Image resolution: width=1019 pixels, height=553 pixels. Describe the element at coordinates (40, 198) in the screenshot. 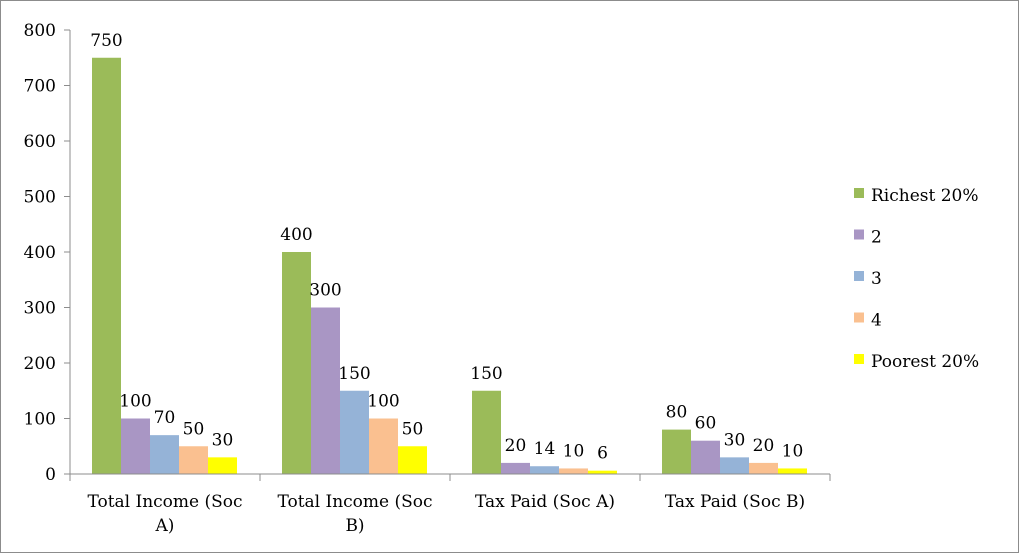

I see `y-tick-label: 500` at that location.